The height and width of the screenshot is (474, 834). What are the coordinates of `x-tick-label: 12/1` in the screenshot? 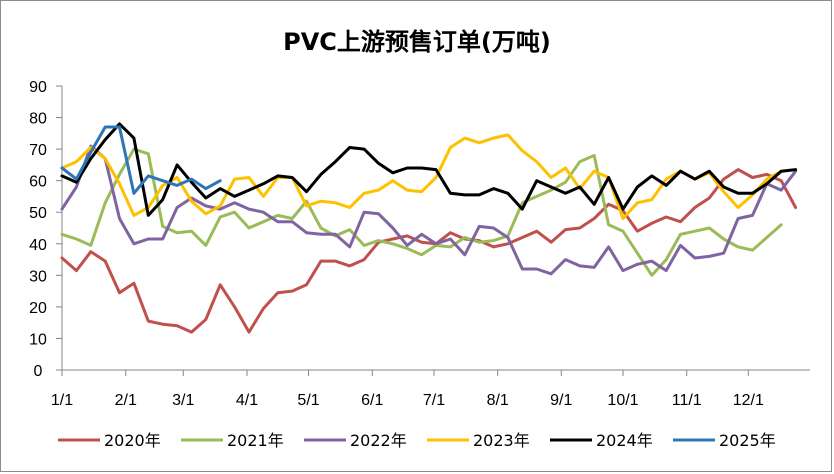 It's located at (748, 400).